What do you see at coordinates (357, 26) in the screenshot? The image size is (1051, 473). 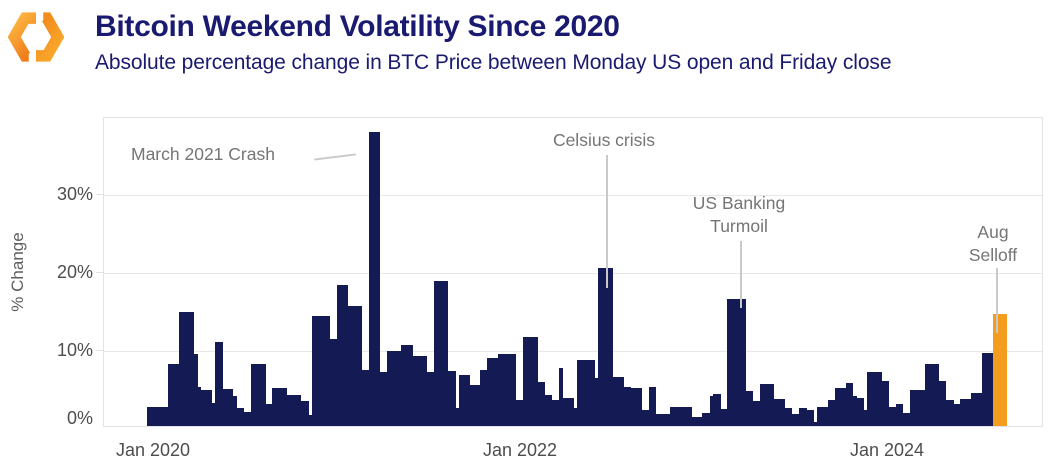 I see `page-title: Bitcoin Weekend Volatility Since 2020` at bounding box center [357, 26].